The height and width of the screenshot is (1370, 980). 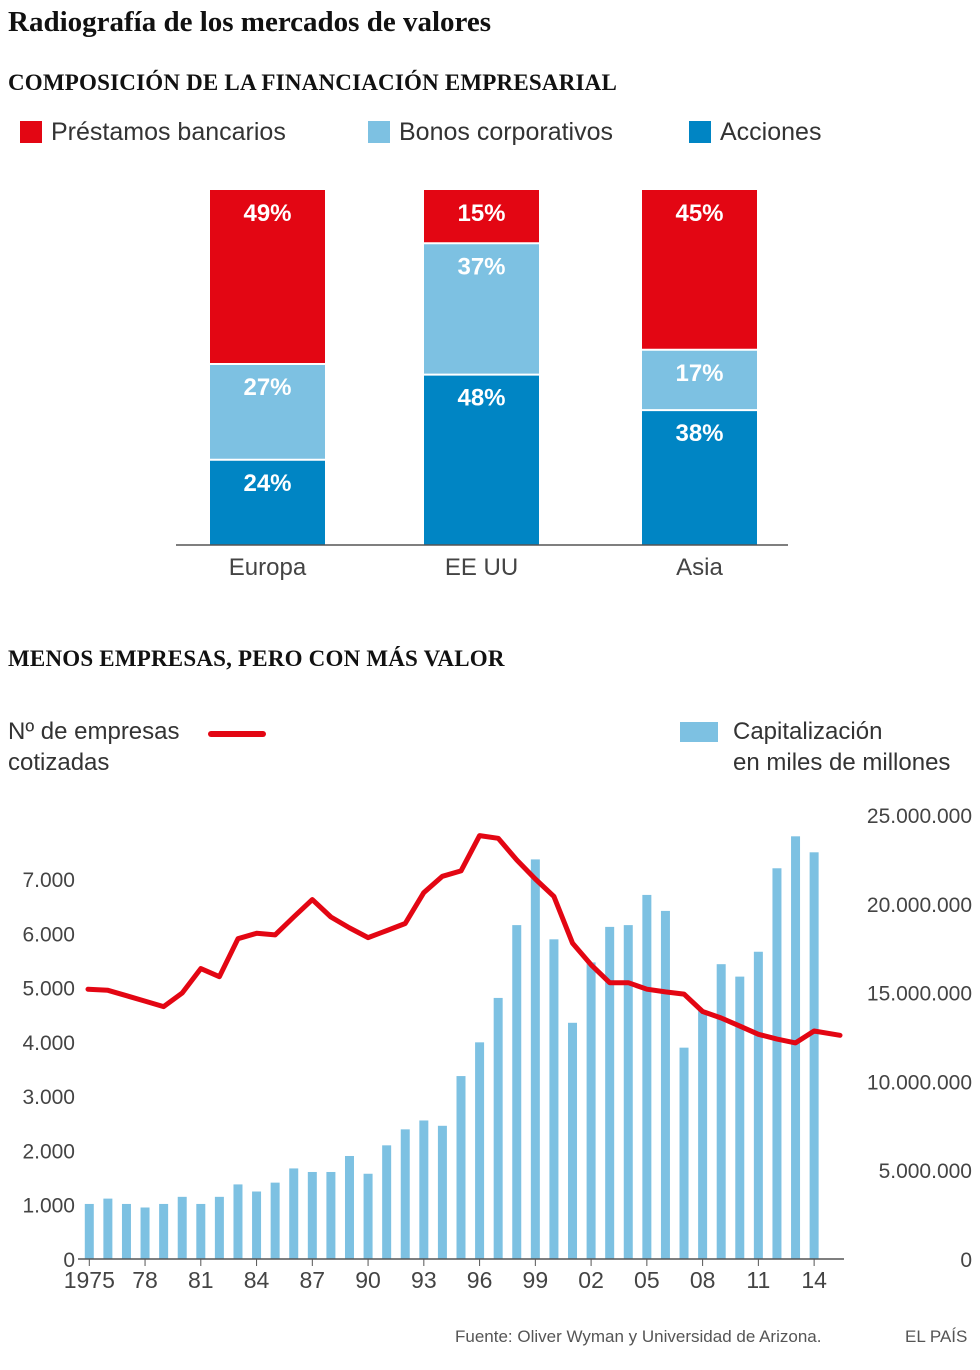 What do you see at coordinates (481, 266) in the screenshot?
I see `bar-value-label: 37%` at bounding box center [481, 266].